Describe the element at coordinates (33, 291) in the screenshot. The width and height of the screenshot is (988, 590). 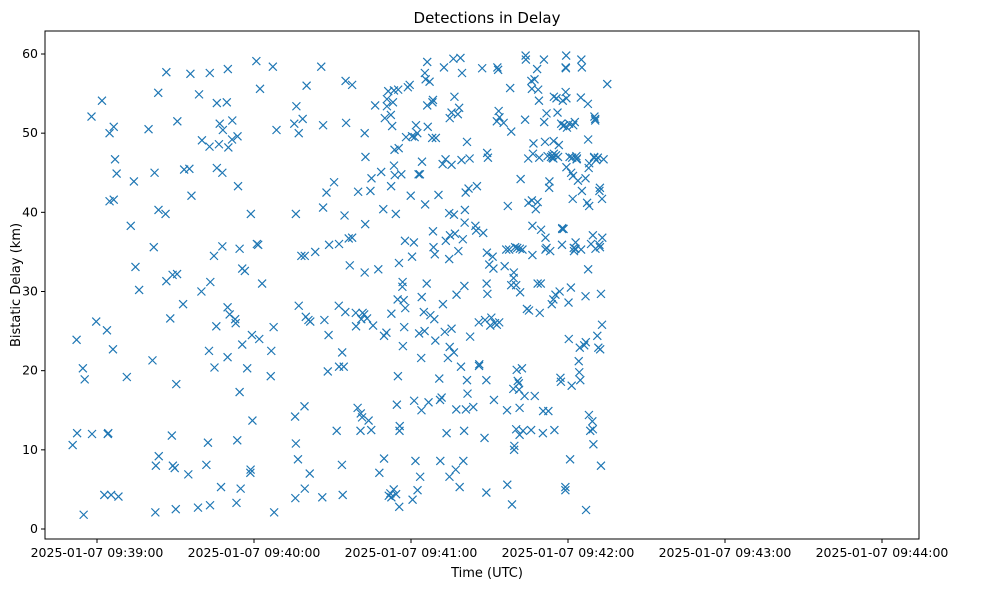
I see `y-axis-ticks: 0 10 20 30 40 50 60` at that location.